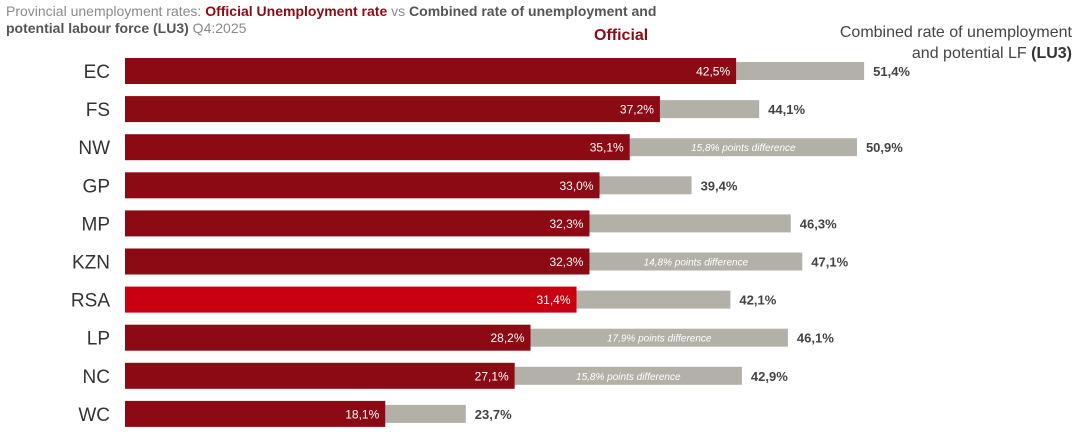 The width and height of the screenshot is (1080, 432). I want to click on legend-official: Official, so click(621, 35).